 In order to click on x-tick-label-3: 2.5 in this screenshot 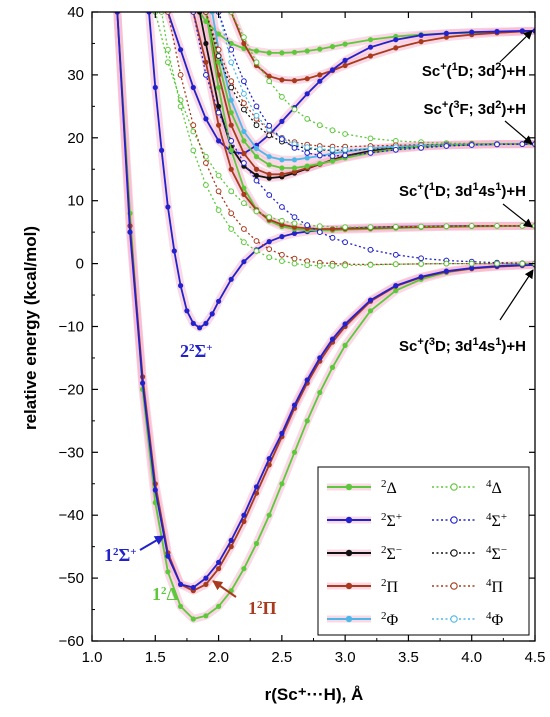, I will do `click(281, 657)`.